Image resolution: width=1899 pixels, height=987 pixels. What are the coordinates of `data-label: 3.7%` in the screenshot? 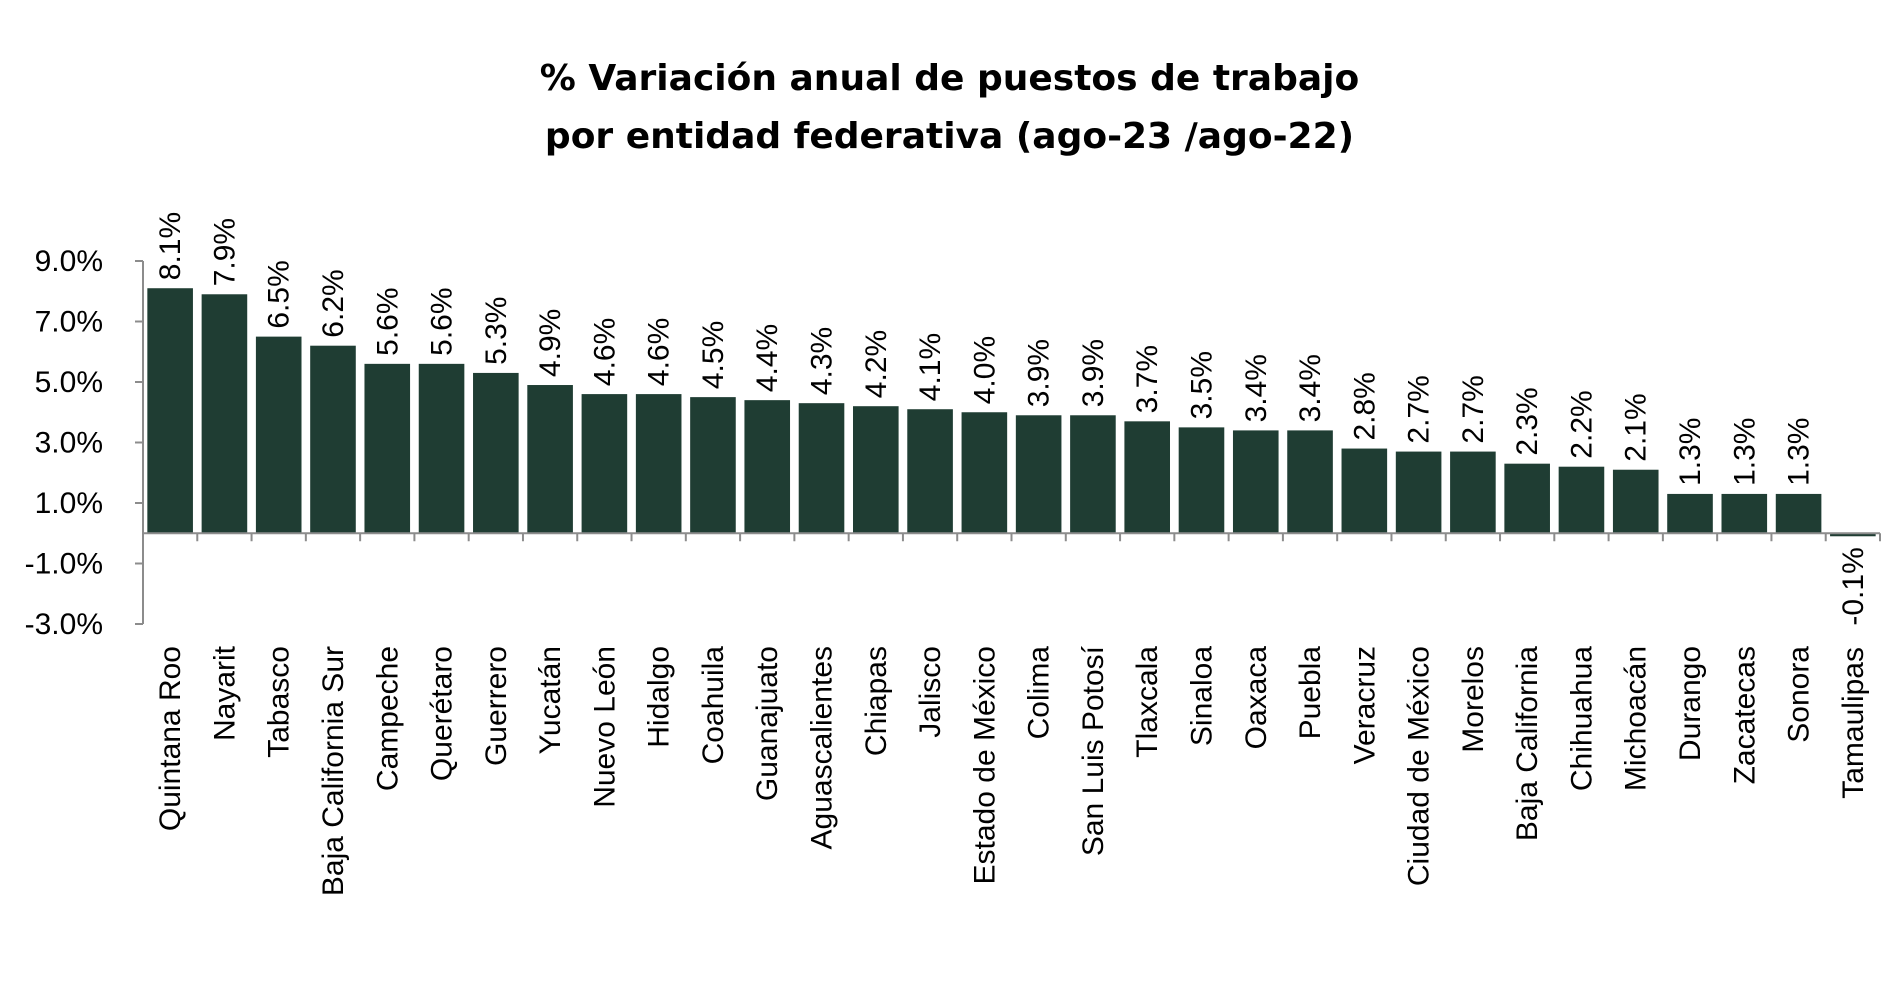 It's located at (1147, 379).